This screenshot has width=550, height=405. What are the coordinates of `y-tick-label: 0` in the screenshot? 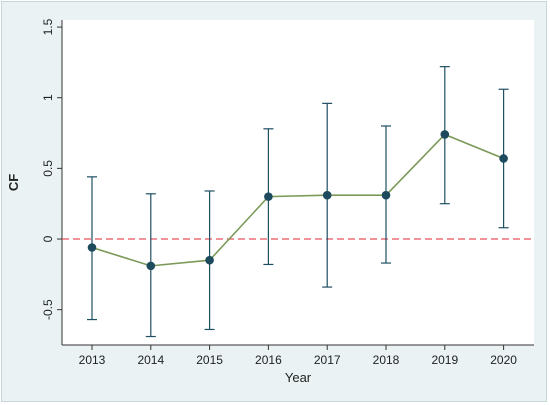 It's located at (48, 238).